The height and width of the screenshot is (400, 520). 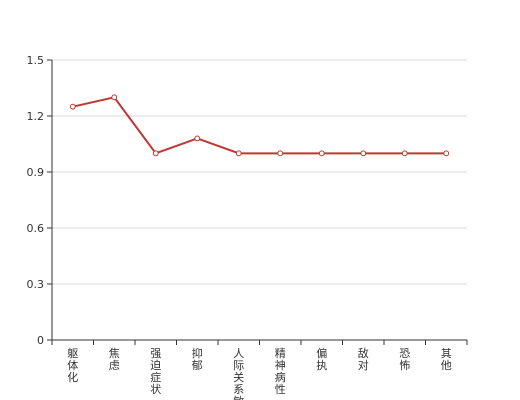 What do you see at coordinates (36, 284) in the screenshot?
I see `y-tick-label: 0.3` at bounding box center [36, 284].